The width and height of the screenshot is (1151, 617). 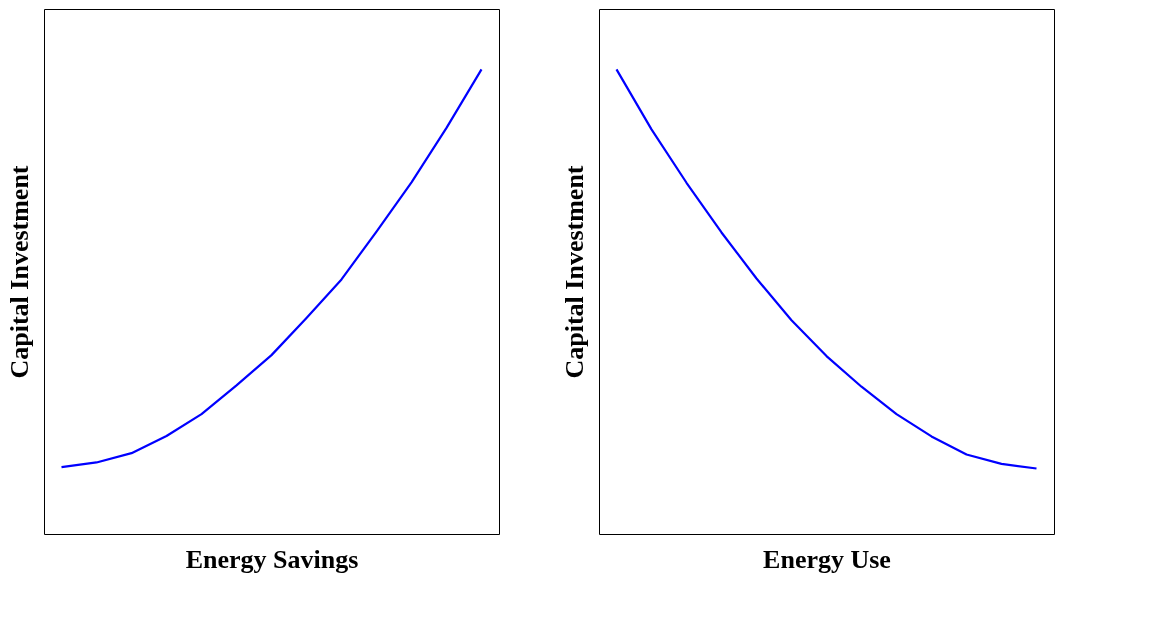 What do you see at coordinates (827, 559) in the screenshot?
I see `x-axis-title: Energy Use` at bounding box center [827, 559].